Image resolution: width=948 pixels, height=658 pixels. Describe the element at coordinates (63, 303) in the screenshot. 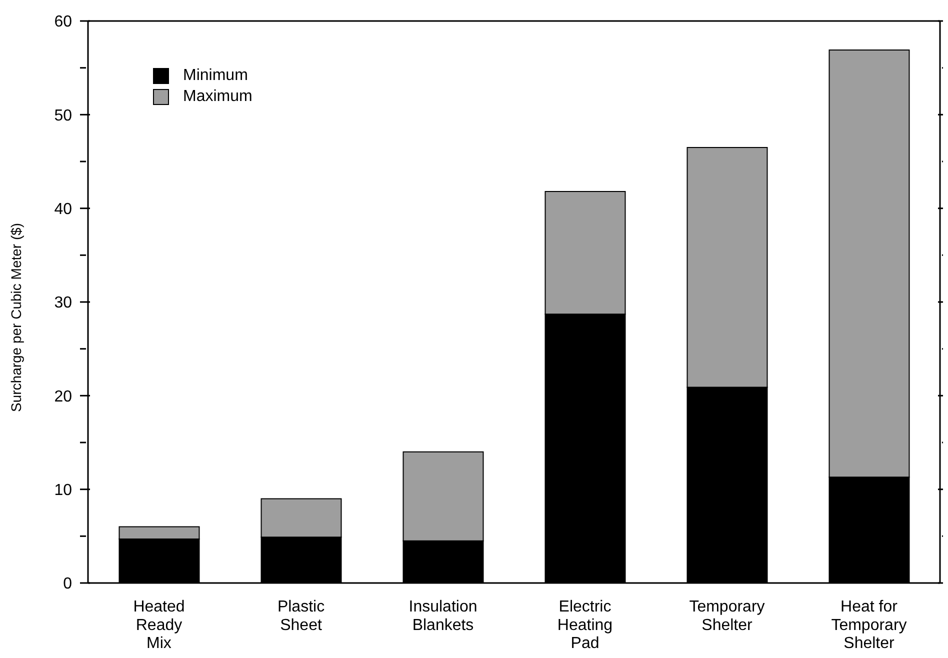

I see `y-tick-label: 30` at that location.